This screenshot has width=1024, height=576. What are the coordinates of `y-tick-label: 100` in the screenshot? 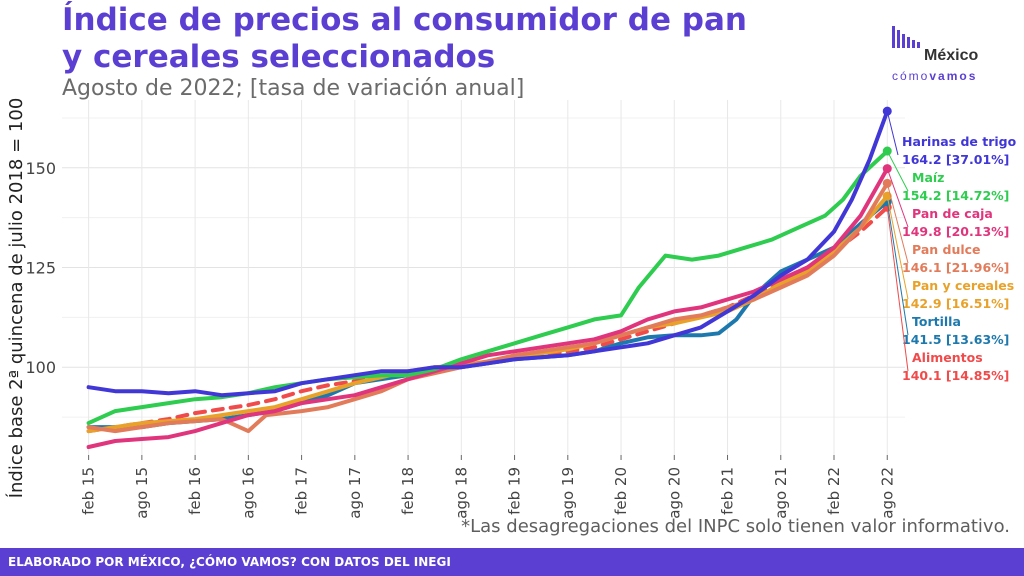 It's located at (40, 367).